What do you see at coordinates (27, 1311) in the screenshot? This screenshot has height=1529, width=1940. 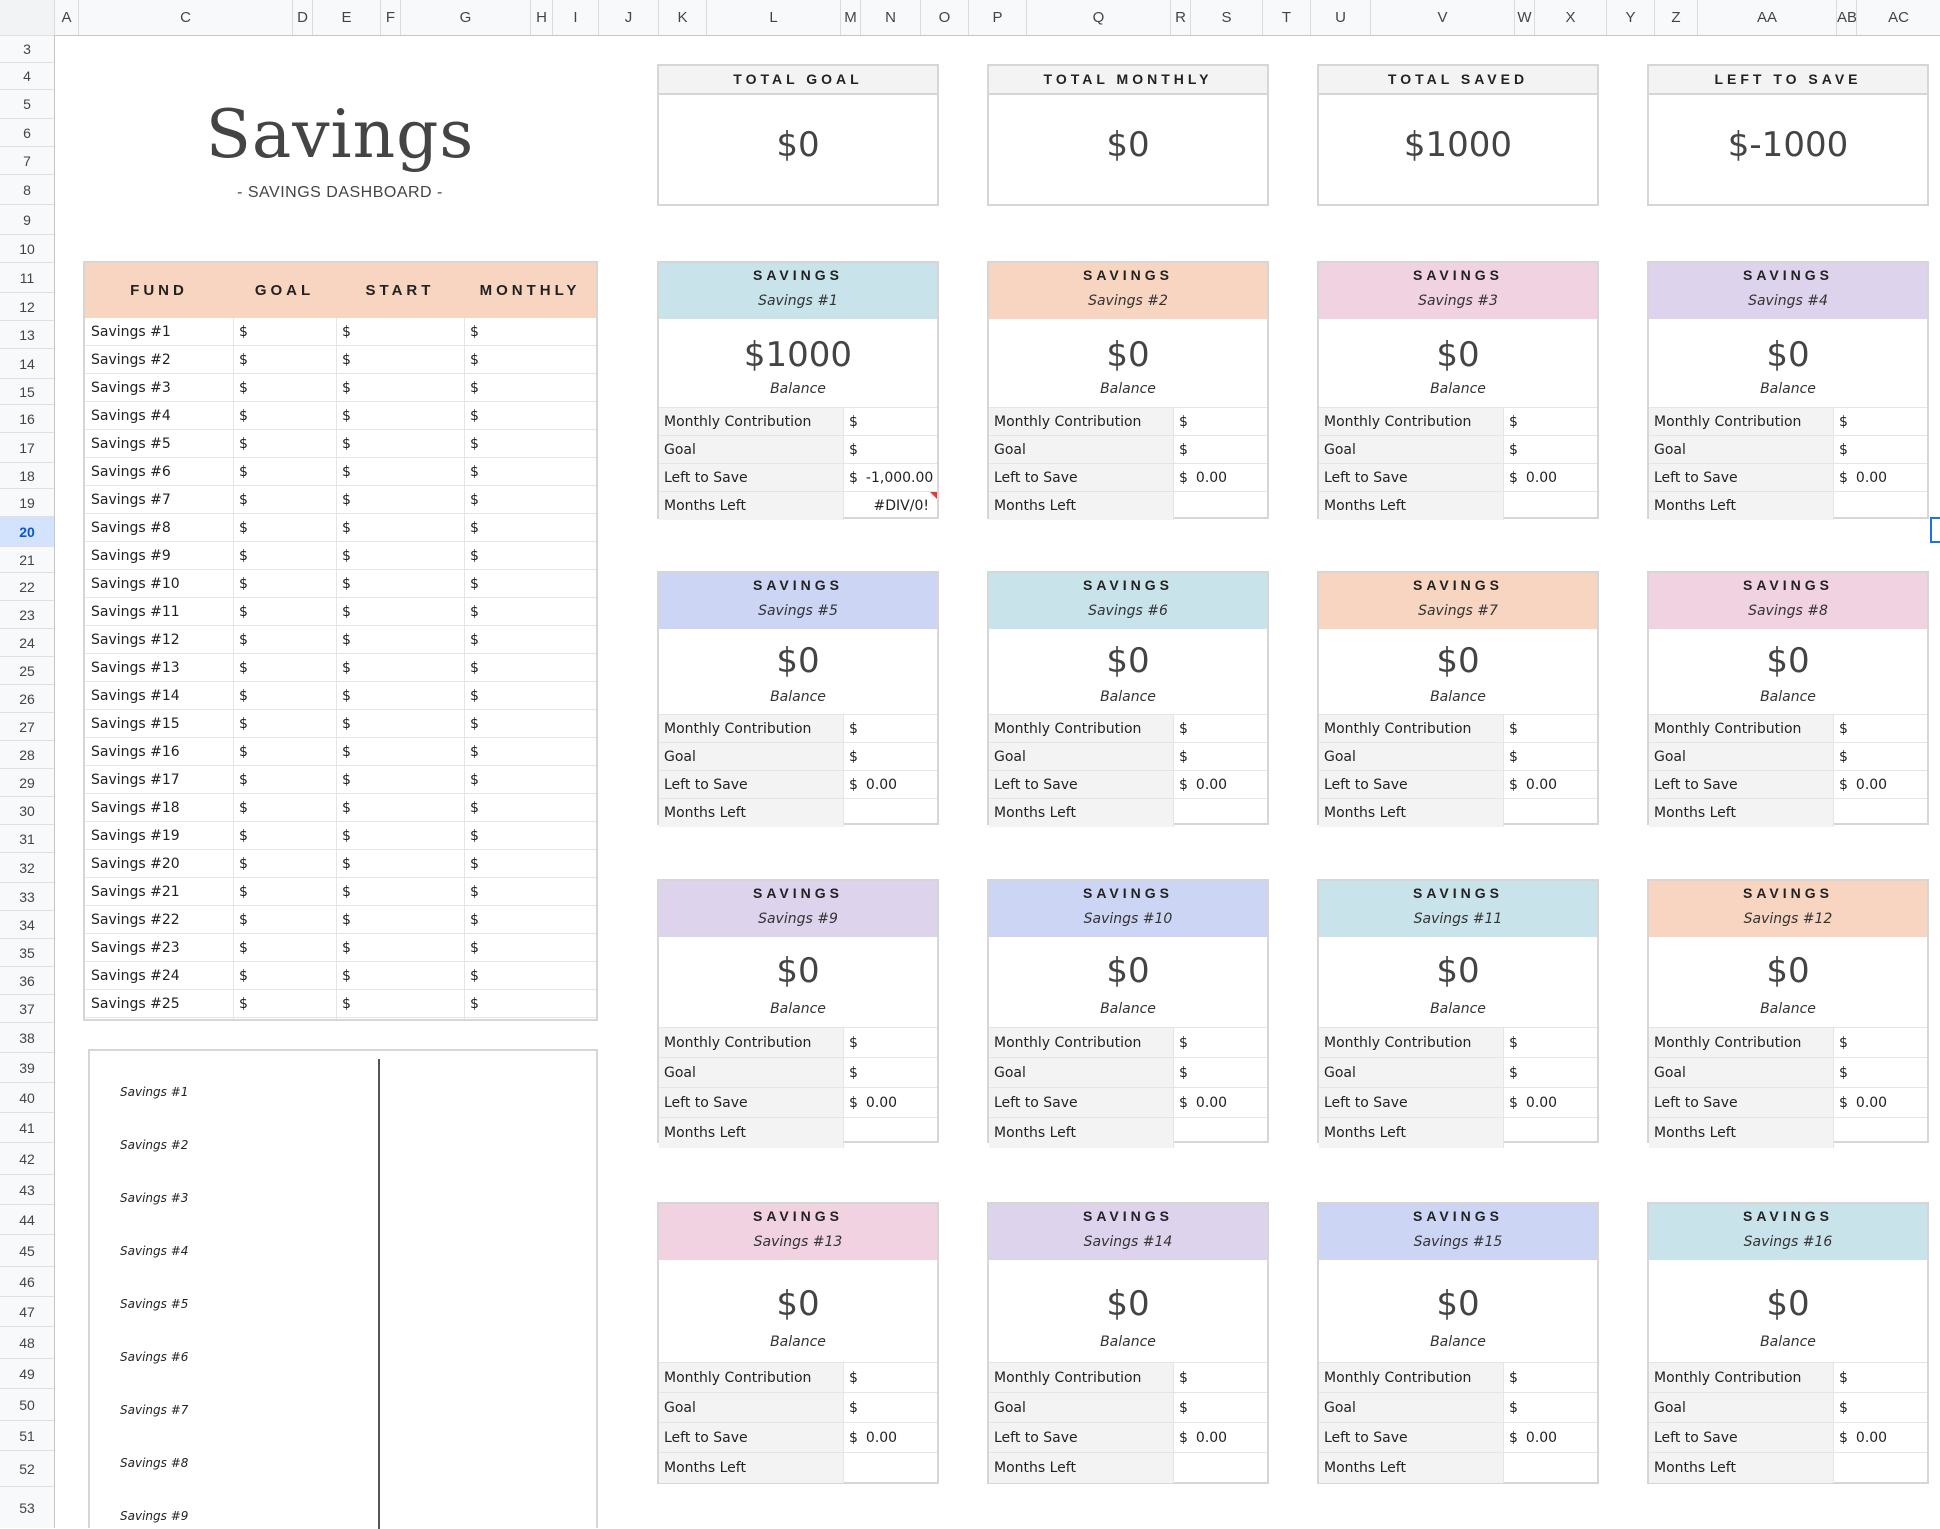 I see `row-header-cell: 47` at bounding box center [27, 1311].